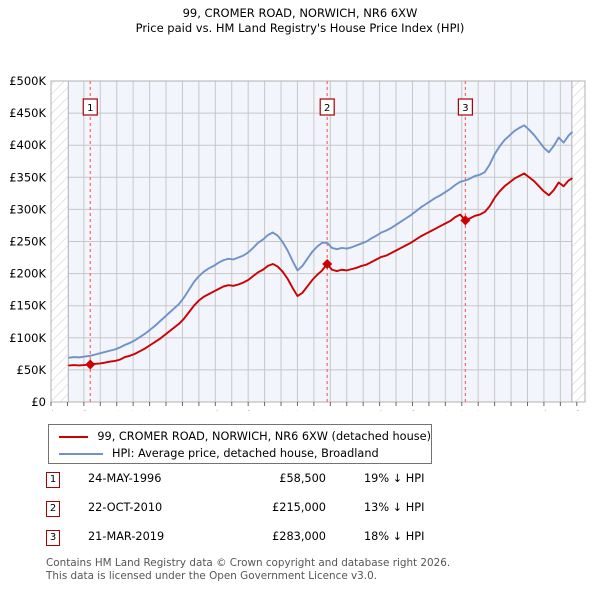  I want to click on svg-text: 3, so click(465, 108).